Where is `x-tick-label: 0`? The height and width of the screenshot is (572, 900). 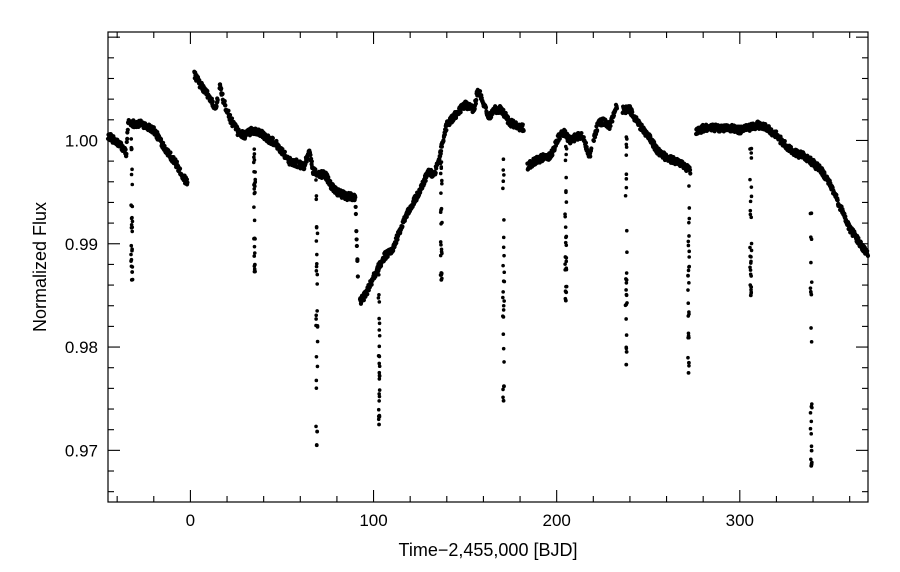
x-tick-label: 0 is located at coordinates (190, 520).